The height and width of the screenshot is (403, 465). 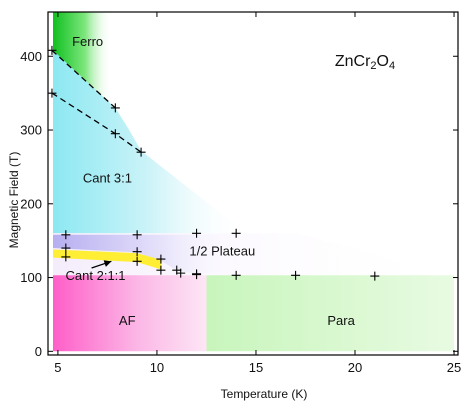 What do you see at coordinates (341, 320) in the screenshot?
I see `region-label-para: Para` at bounding box center [341, 320].